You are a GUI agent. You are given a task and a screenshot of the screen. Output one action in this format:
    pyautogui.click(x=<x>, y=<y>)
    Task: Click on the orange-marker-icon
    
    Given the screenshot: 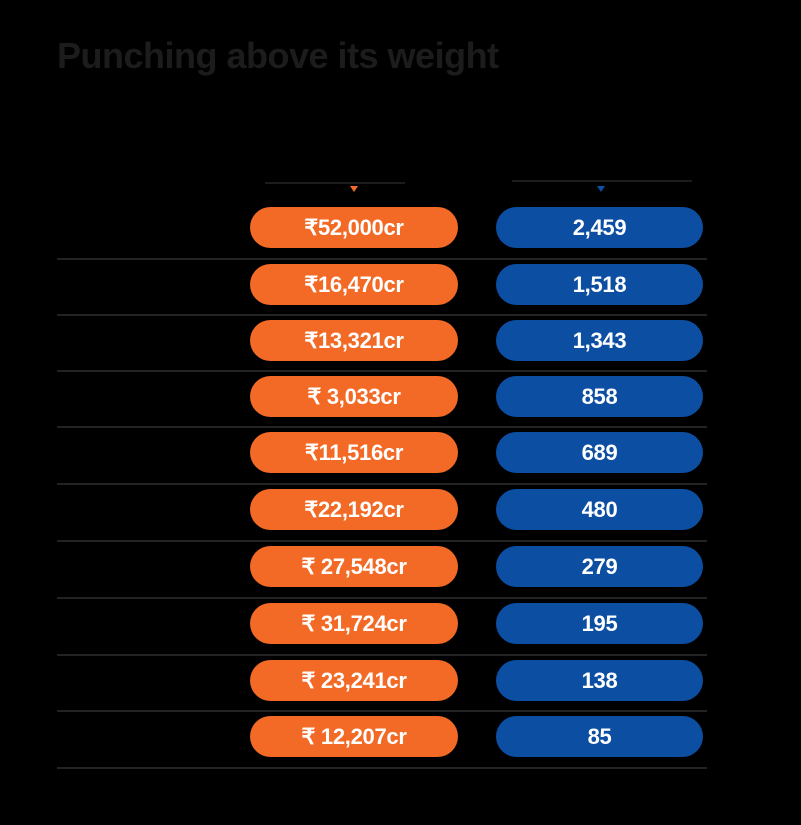 What is the action you would take?
    pyautogui.click(x=354, y=189)
    